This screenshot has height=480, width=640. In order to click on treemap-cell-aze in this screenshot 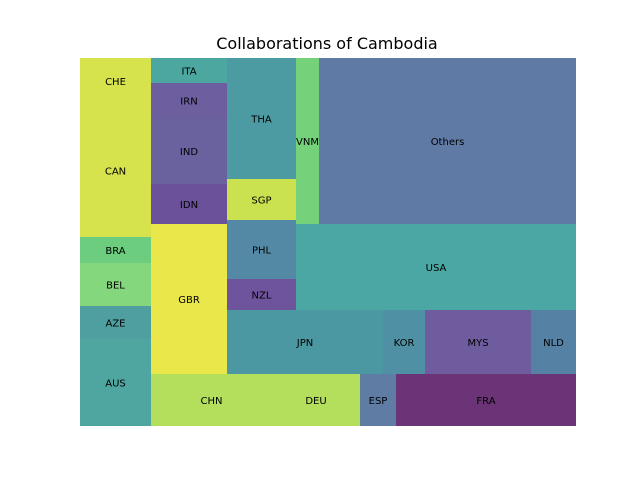, I will do `click(115, 322)`.